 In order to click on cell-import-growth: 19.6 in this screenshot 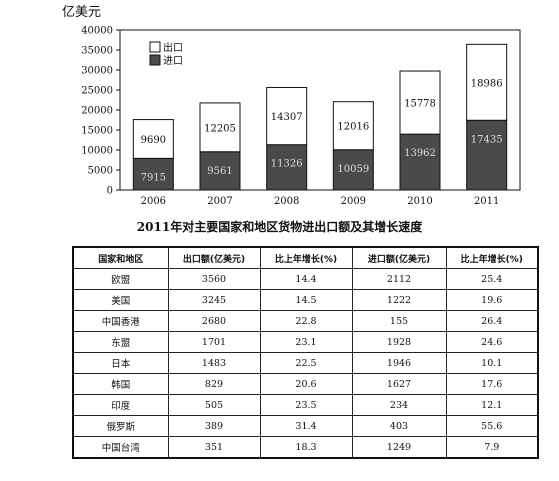, I will do `click(492, 300)`.